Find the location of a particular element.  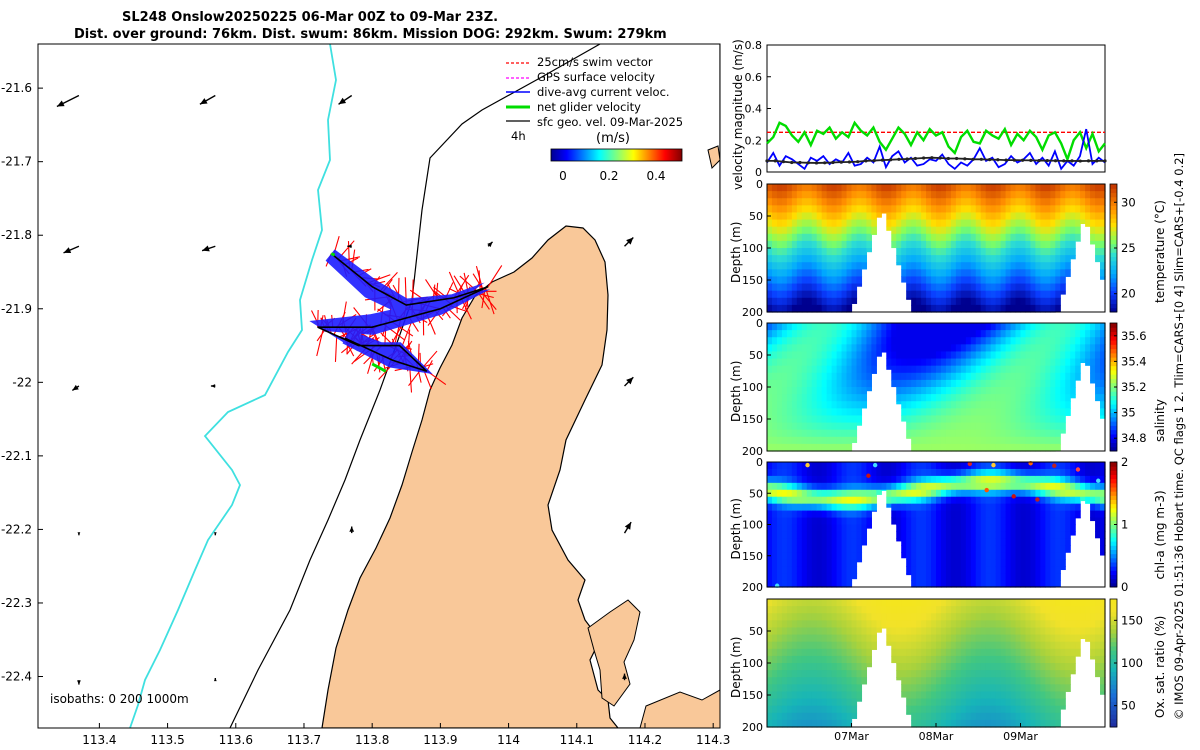

section-x-tick-label: 08Mar is located at coordinates (936, 736).